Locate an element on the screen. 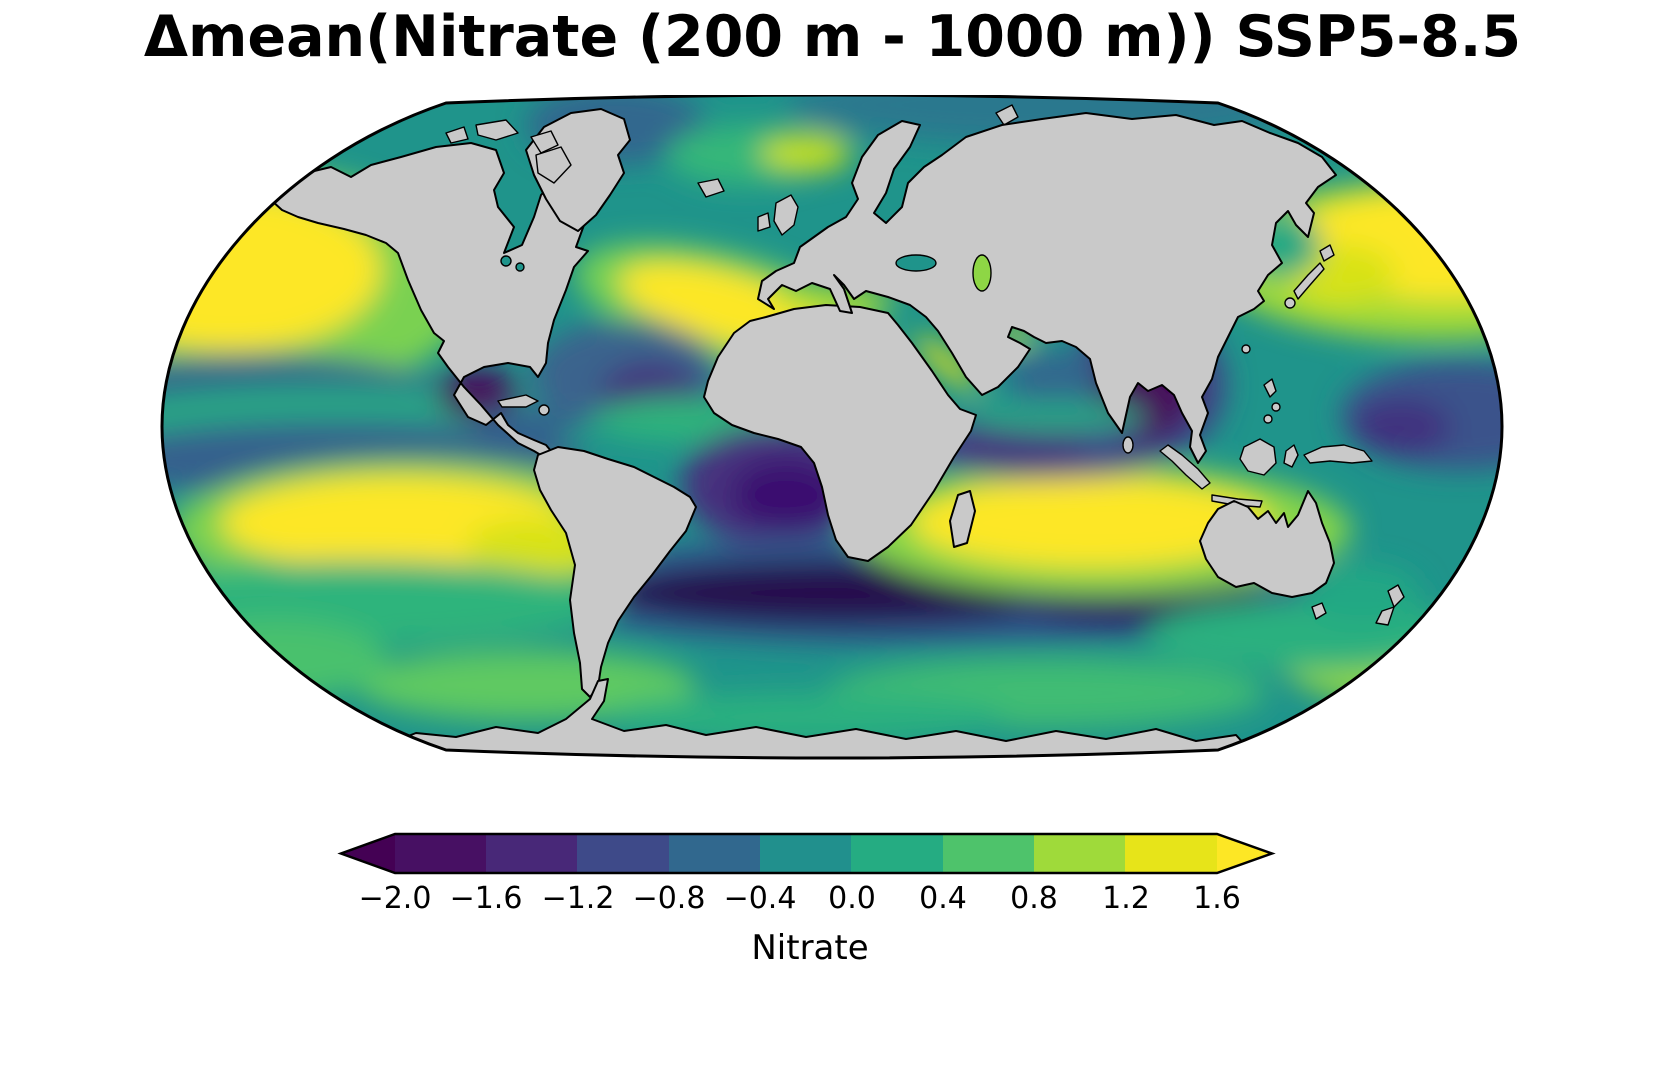  tick-label: 0.0 is located at coordinates (852, 898).